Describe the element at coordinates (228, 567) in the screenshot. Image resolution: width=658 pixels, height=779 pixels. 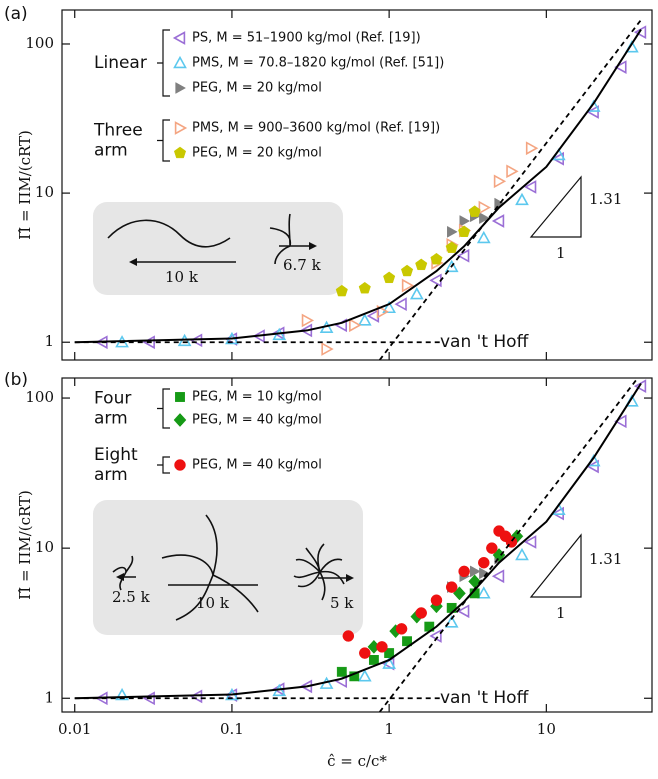
I see `inset-b` at that location.